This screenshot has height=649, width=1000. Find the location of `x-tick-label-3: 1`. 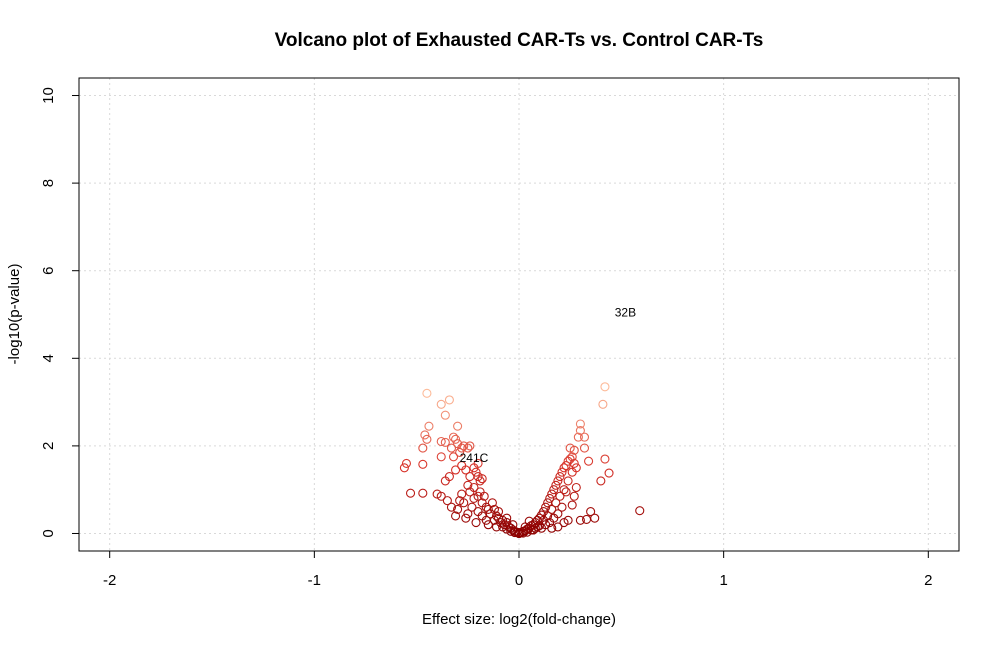

x-tick-label-3: 1 is located at coordinates (723, 580).